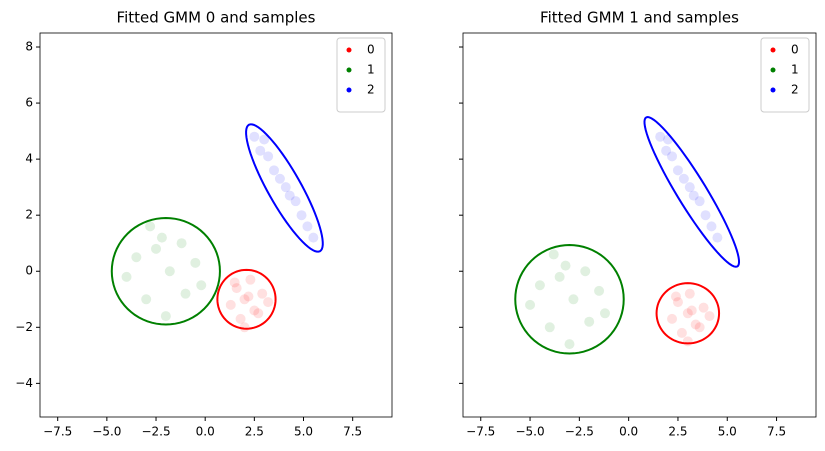 This screenshot has height=451, width=825. Describe the element at coordinates (29, 103) in the screenshot. I see `y-tick-label: 6` at that location.